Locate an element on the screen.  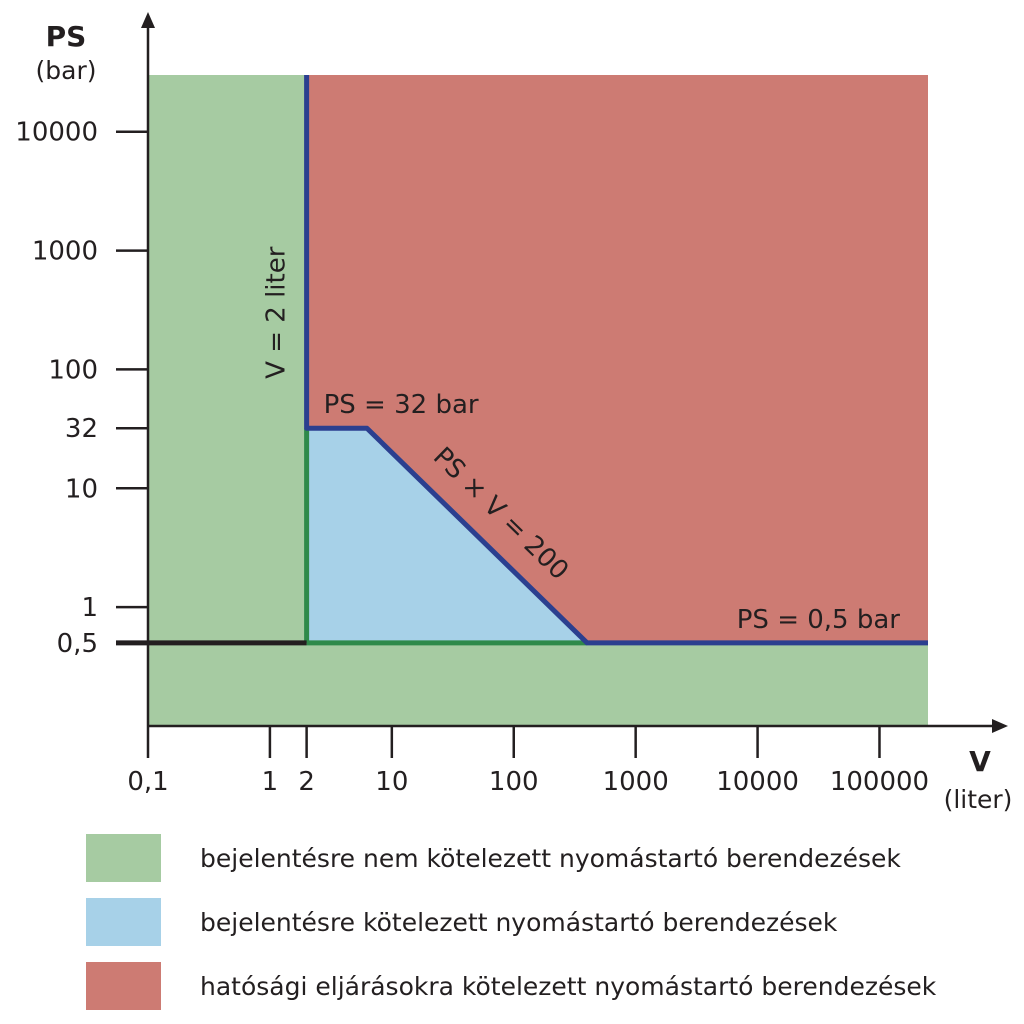
x-axis-arrowhead is located at coordinates (1000, 726).